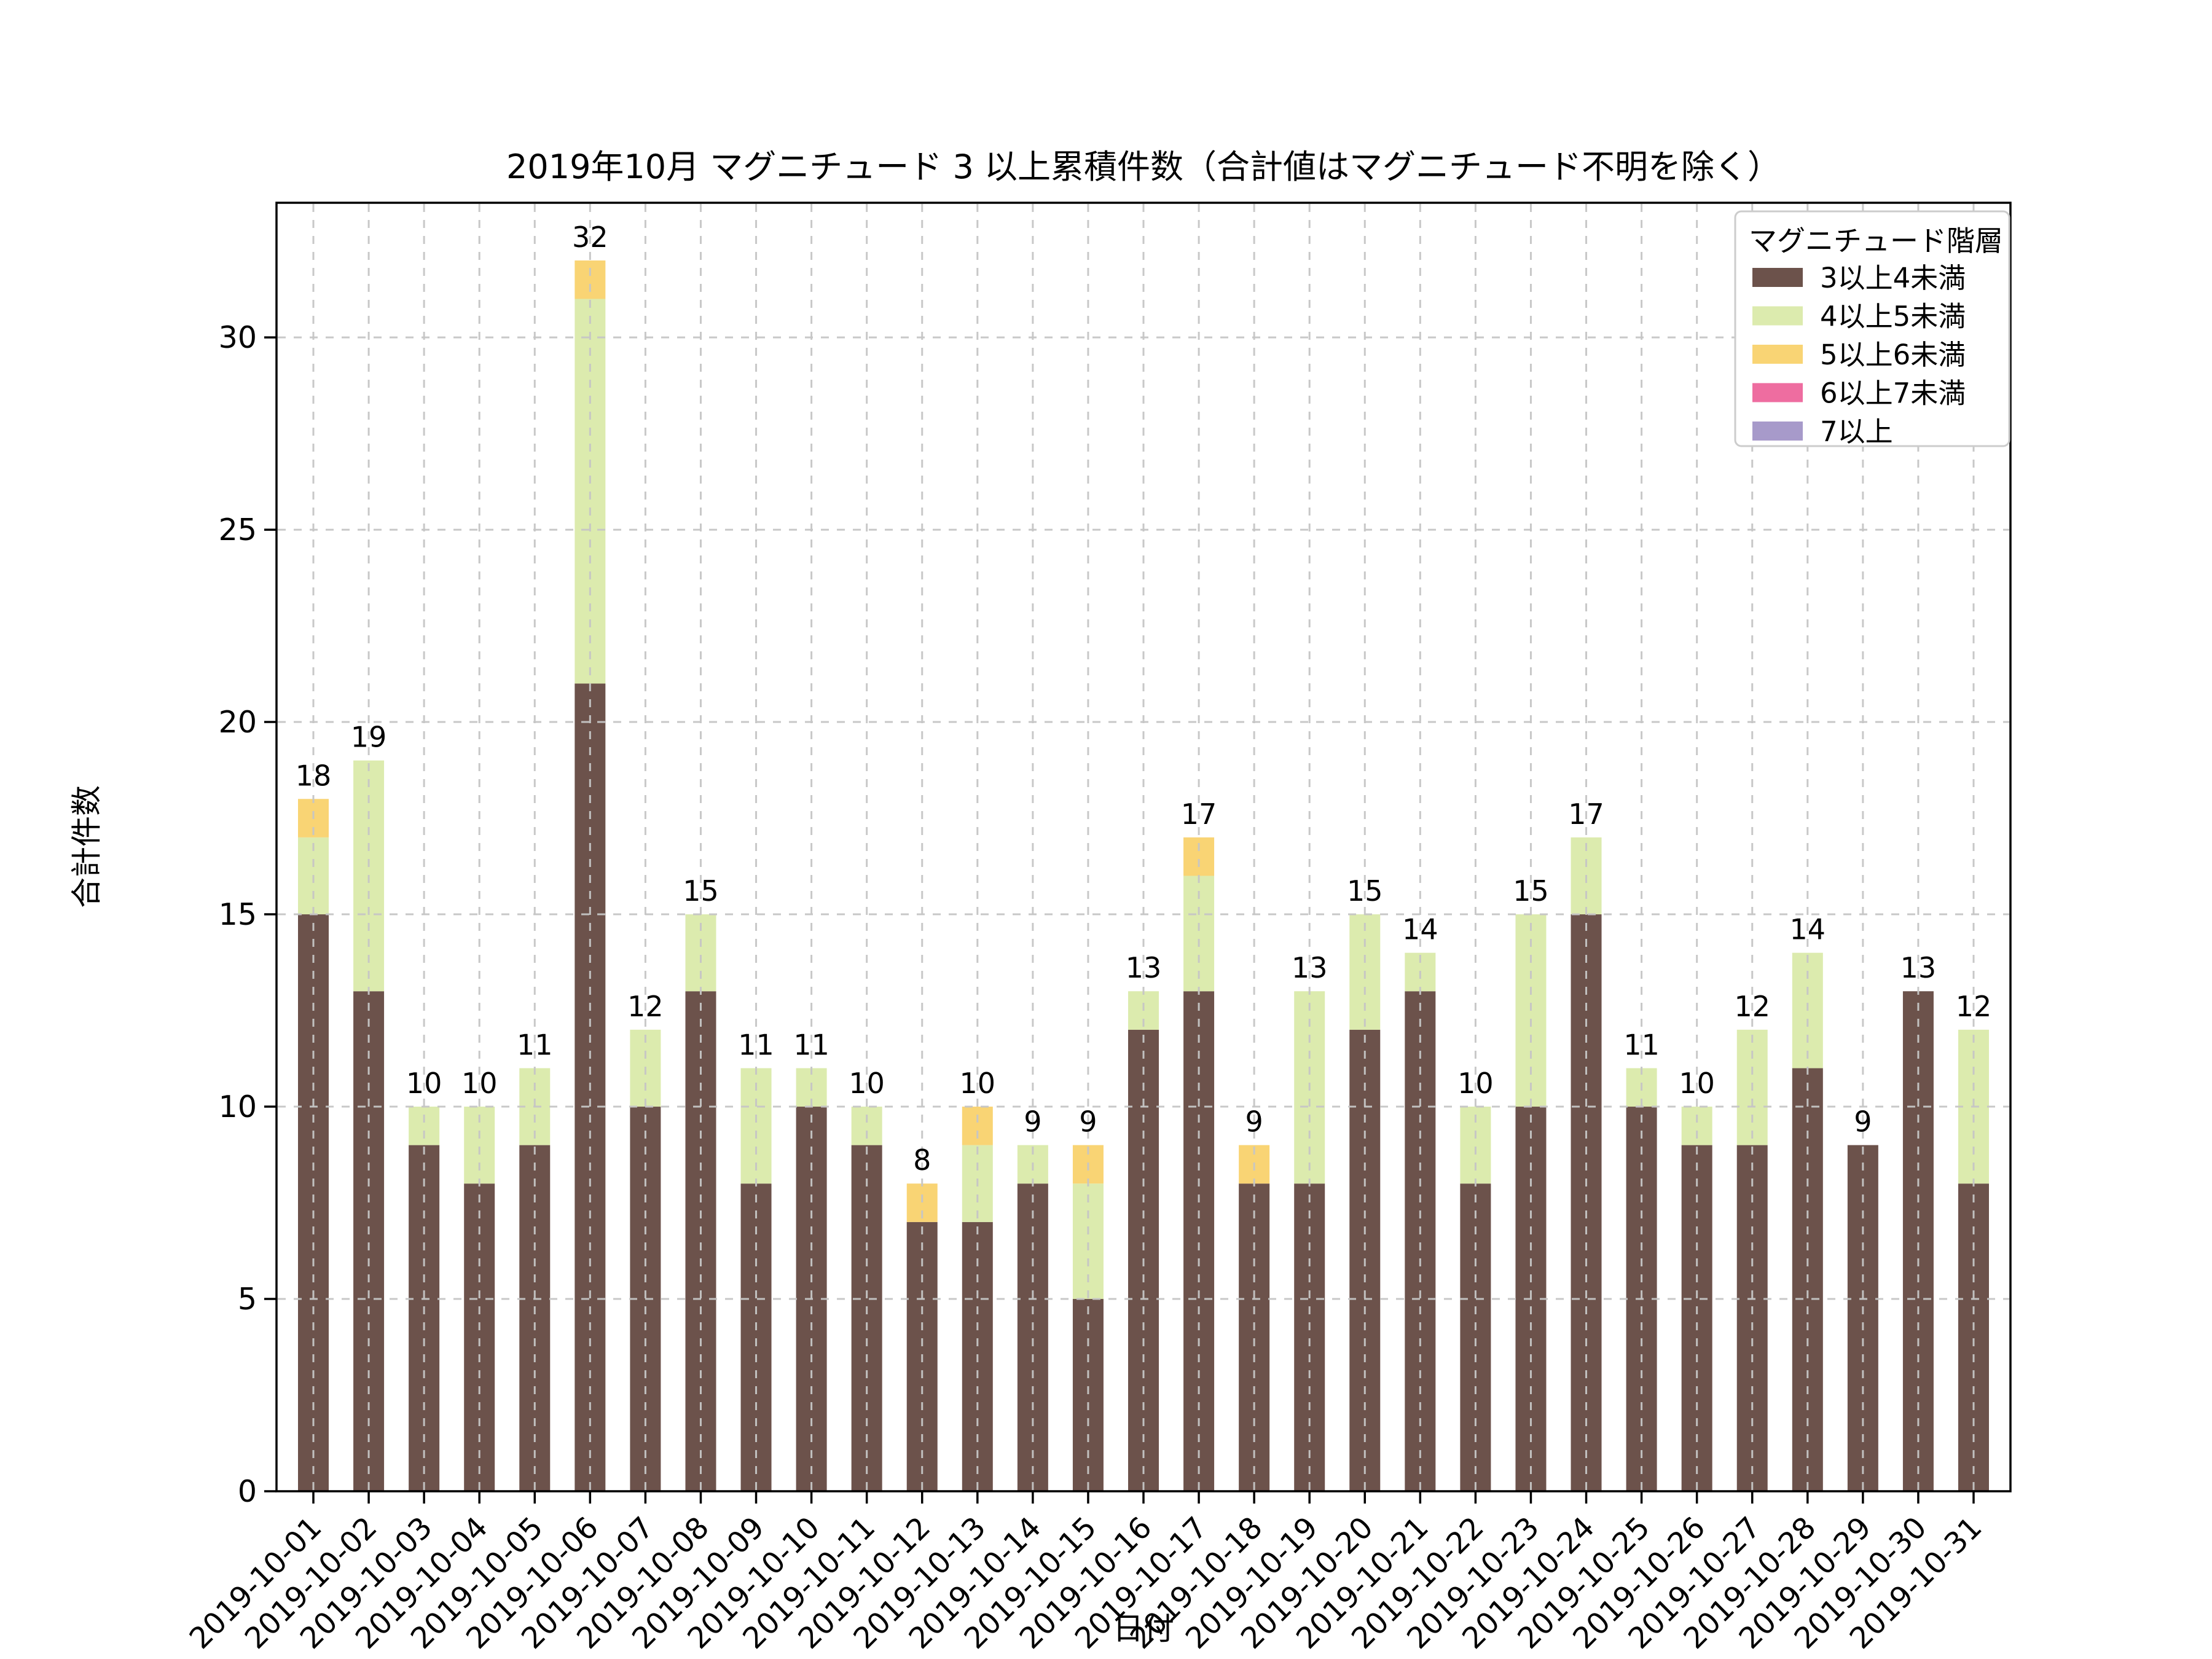 This screenshot has height=1659, width=2212. Describe the element at coordinates (238, 1106) in the screenshot. I see `y-tick-label: 10` at that location.